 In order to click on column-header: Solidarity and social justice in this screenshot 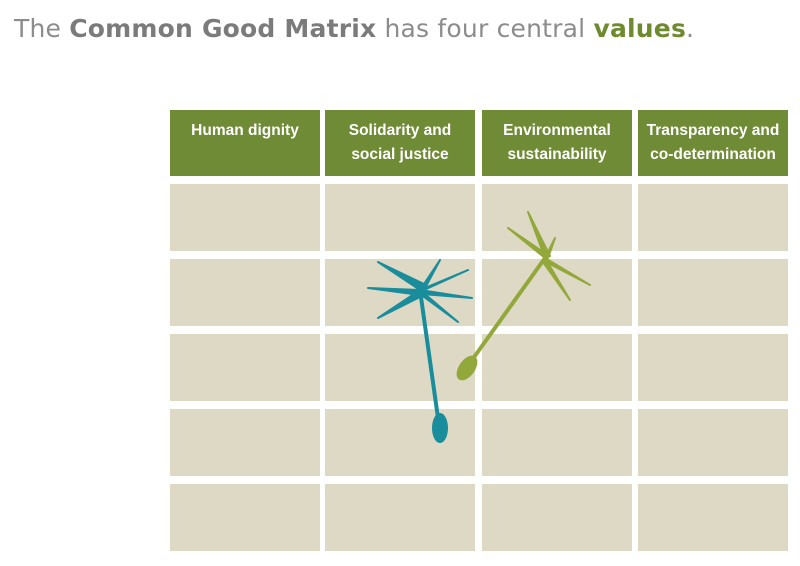, I will do `click(400, 143)`.